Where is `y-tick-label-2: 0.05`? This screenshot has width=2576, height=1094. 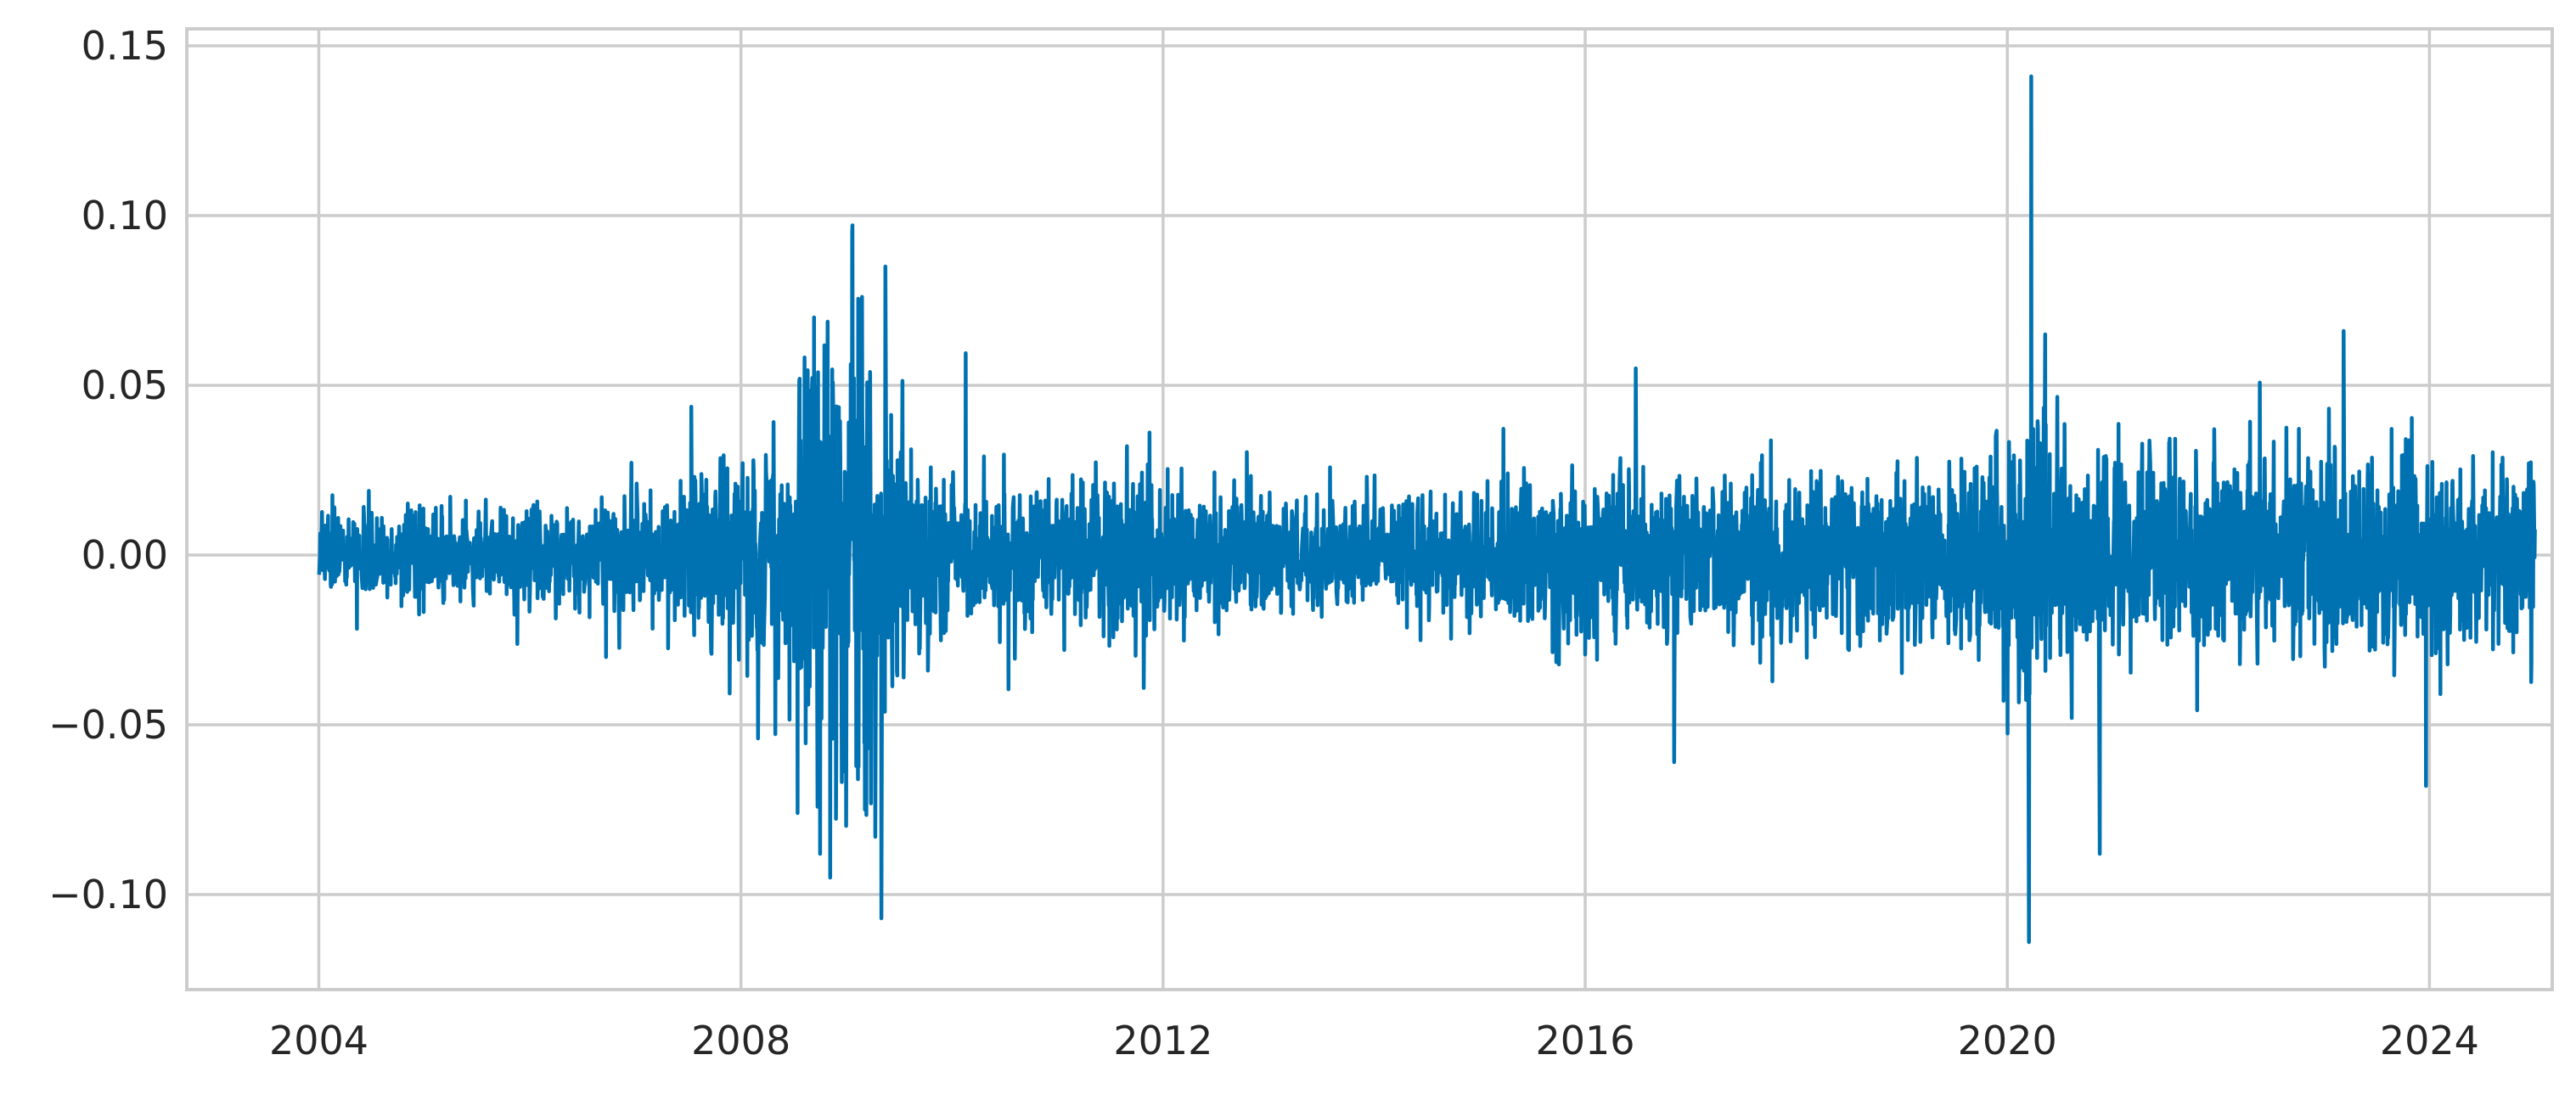
y-tick-label-2: 0.05 is located at coordinates (125, 385).